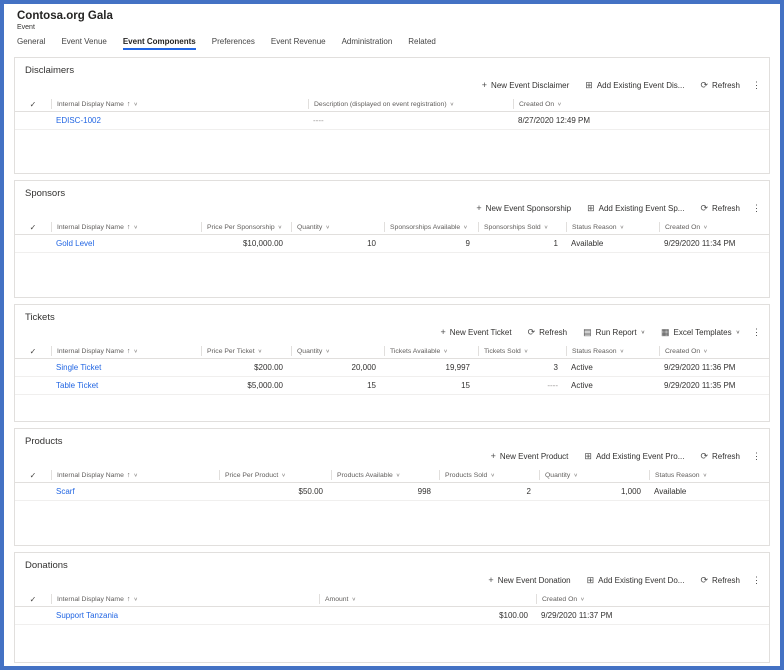 The width and height of the screenshot is (784, 670). What do you see at coordinates (31, 41) in the screenshot?
I see `tab-general: General` at bounding box center [31, 41].